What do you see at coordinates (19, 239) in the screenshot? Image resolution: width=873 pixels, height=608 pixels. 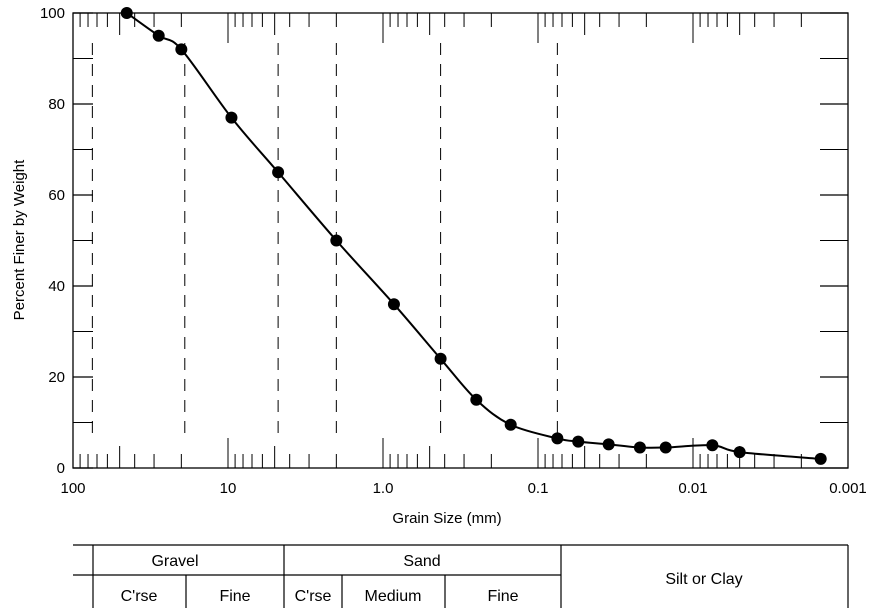 I see `y-axis-title: Percent Finer by Weight` at bounding box center [19, 239].